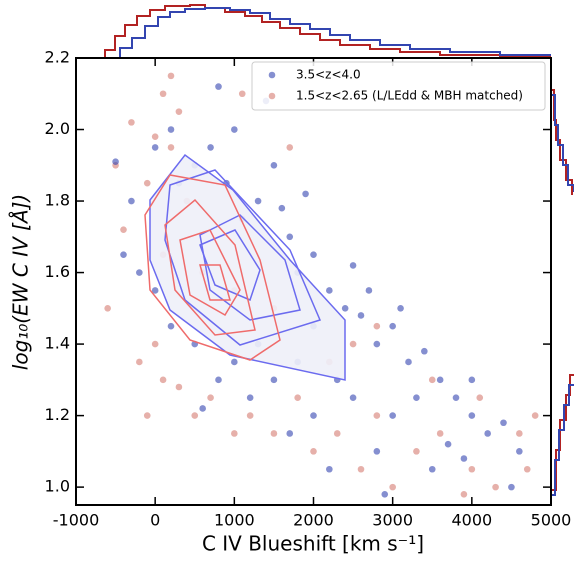 The image size is (574, 568). Describe the element at coordinates (21, 282) in the screenshot. I see `y-axis-label: log₁₀(EW C IV [Å])` at that location.